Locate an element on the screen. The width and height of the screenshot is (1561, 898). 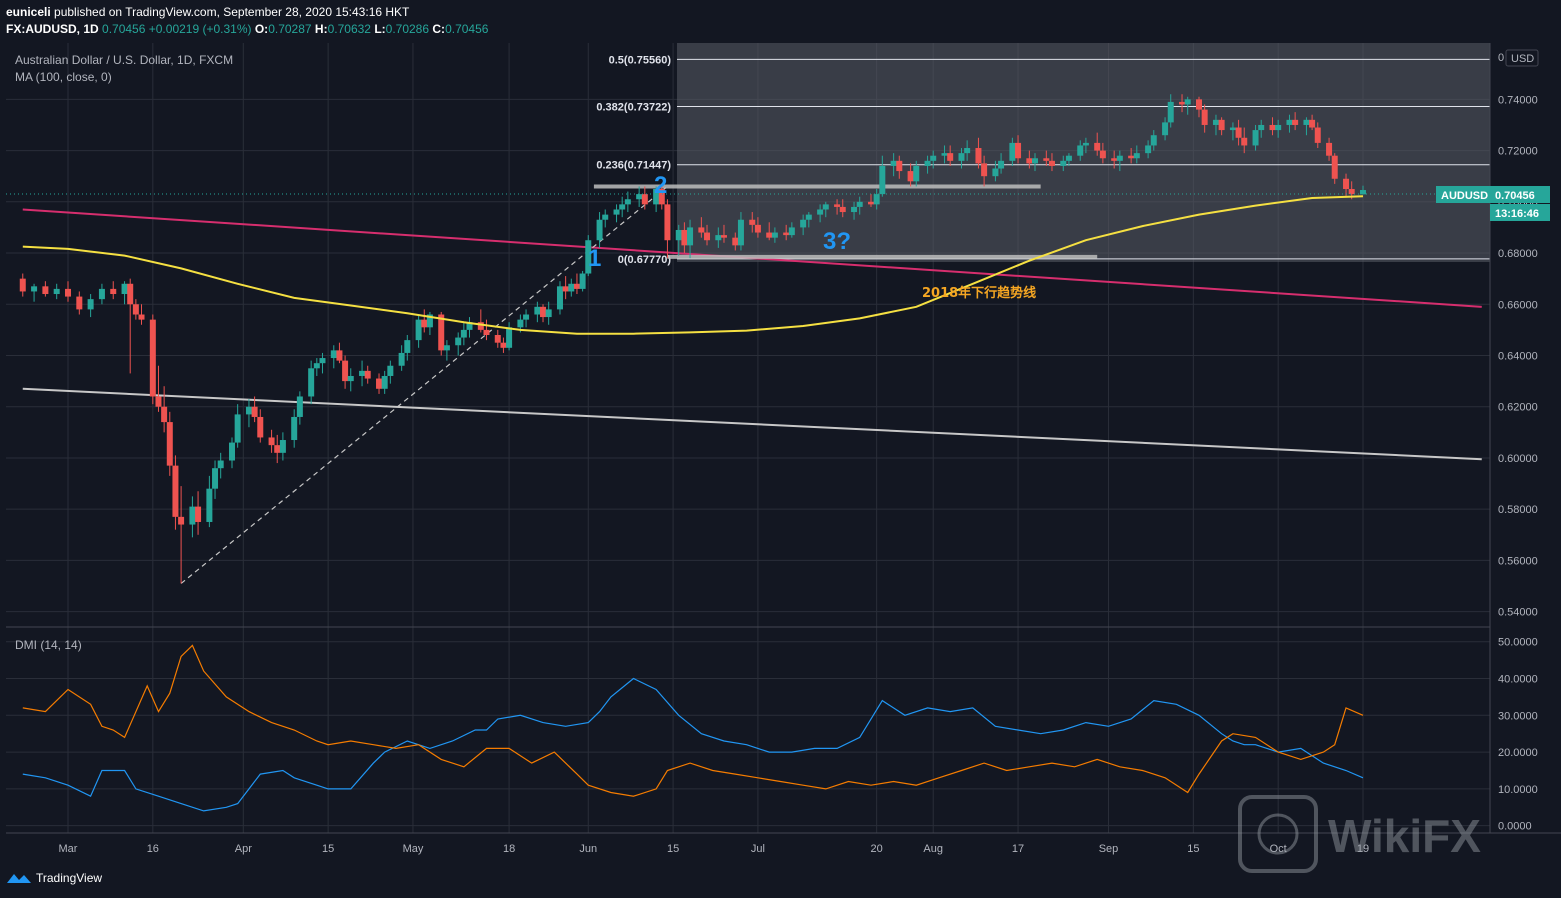
time-tick-label: 15 is located at coordinates (328, 849).